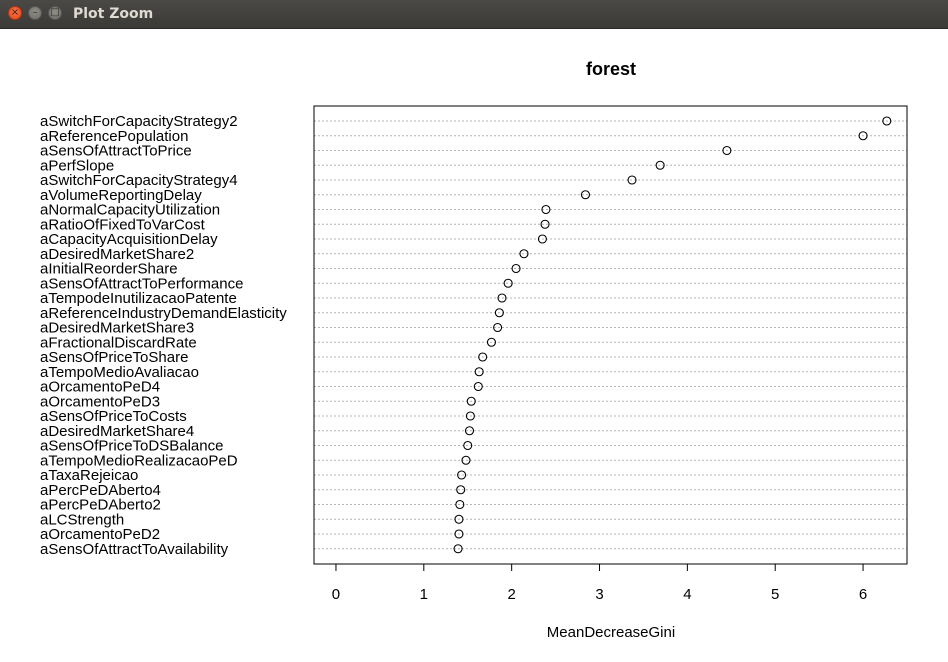  Describe the element at coordinates (163, 313) in the screenshot. I see `category-label: aReferenceIndustryDemandElasticity` at that location.